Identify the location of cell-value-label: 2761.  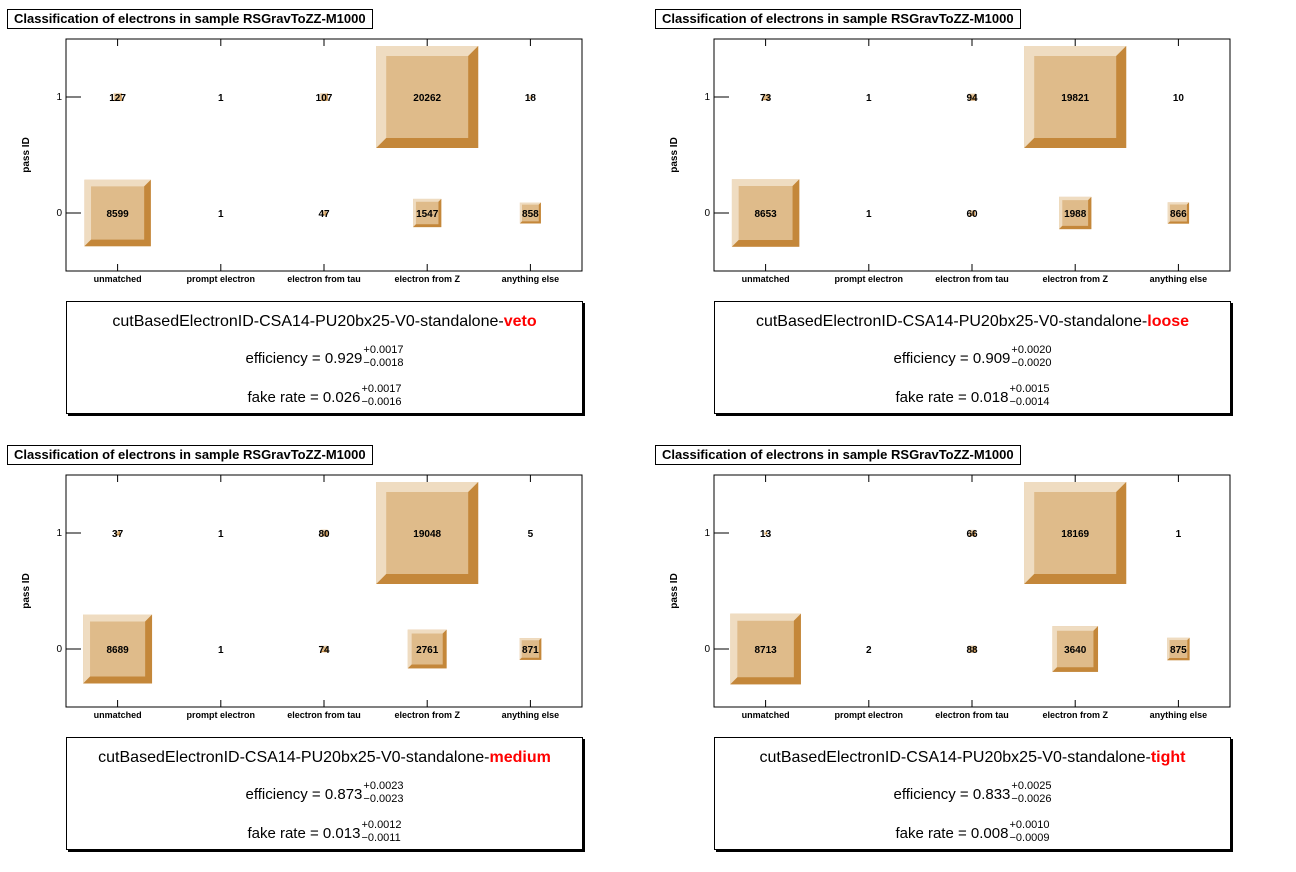
(427, 650).